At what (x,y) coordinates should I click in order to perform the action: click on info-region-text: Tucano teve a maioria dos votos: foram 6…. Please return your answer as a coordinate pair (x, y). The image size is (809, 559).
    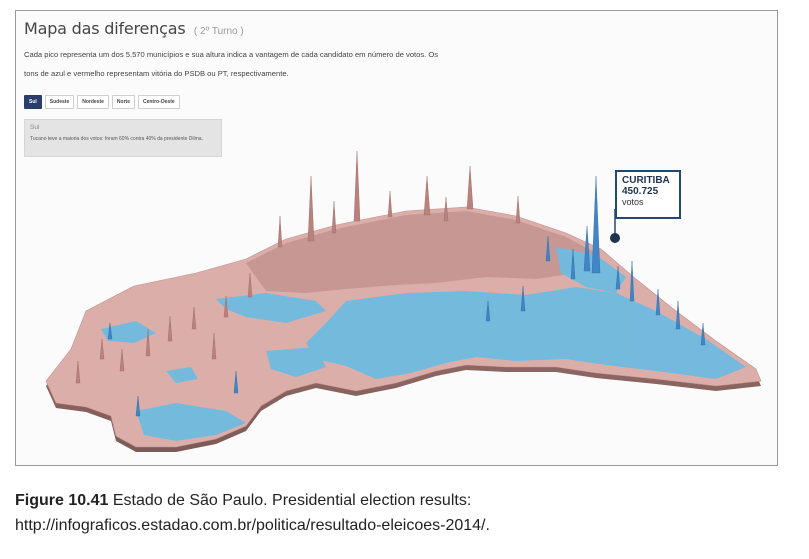
    Looking at the image, I should click on (116, 139).